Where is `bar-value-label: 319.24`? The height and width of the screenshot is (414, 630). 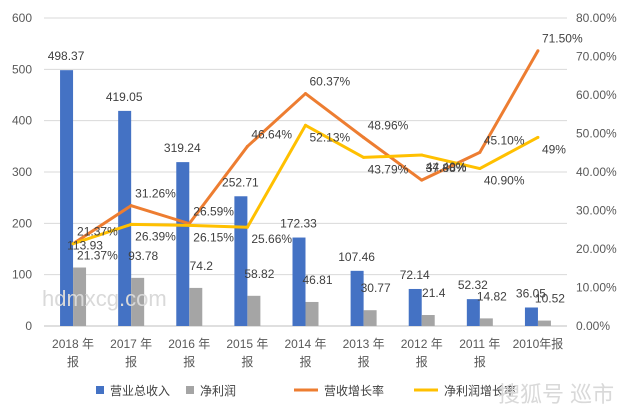 bar-value-label: 319.24 is located at coordinates (182, 148).